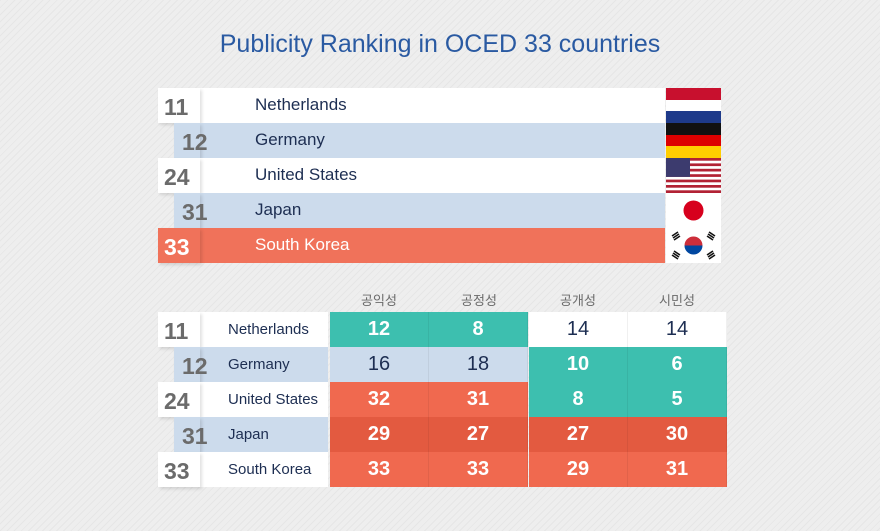 The image size is (880, 531). I want to click on japan-flag-icon, so click(693, 210).